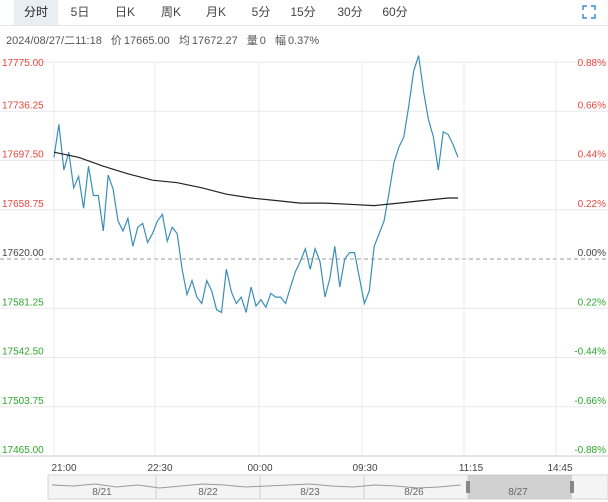 Image resolution: width=608 pixels, height=502 pixels. Describe the element at coordinates (468, 487) in the screenshot. I see `left-handle-icon` at that location.